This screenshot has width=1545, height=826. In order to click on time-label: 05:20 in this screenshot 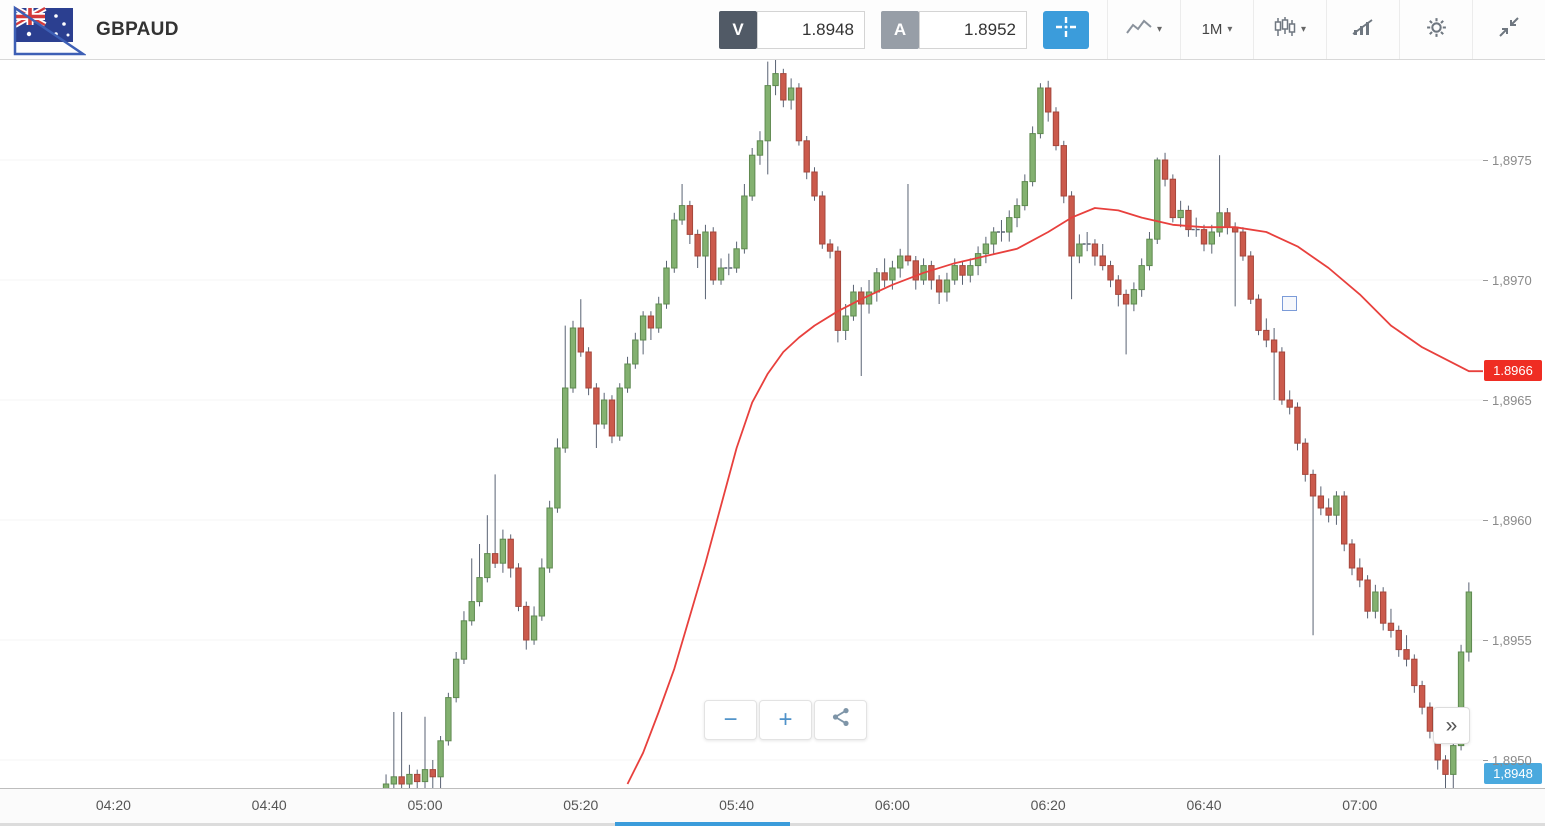, I will do `click(581, 805)`.